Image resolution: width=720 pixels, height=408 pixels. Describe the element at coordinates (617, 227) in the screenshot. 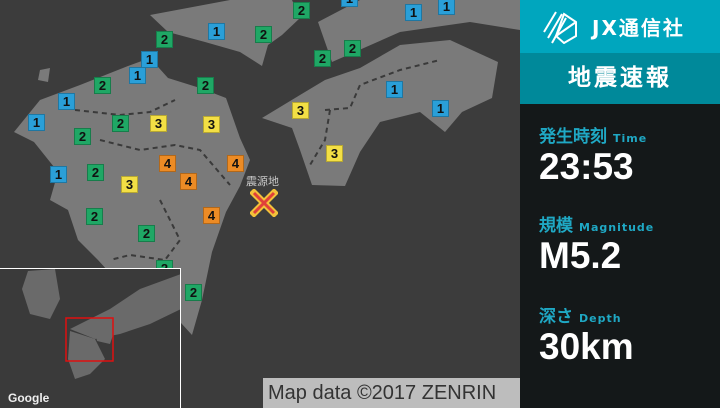

I see `magnitude-label-en: Magnitude` at that location.